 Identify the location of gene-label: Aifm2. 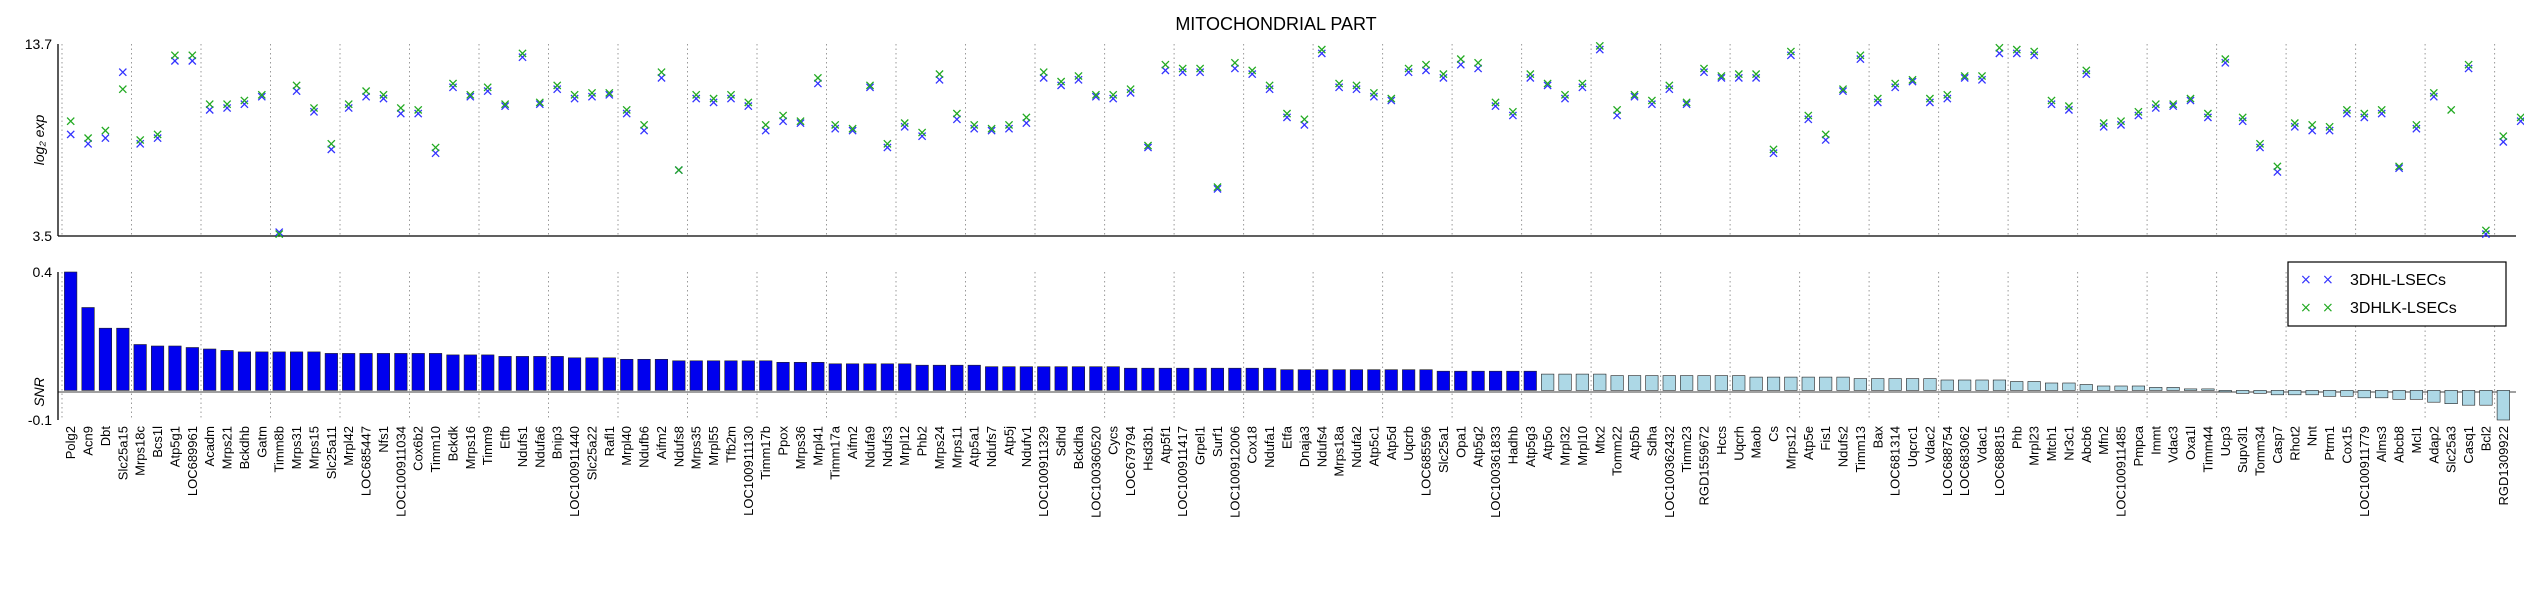
(852, 442).